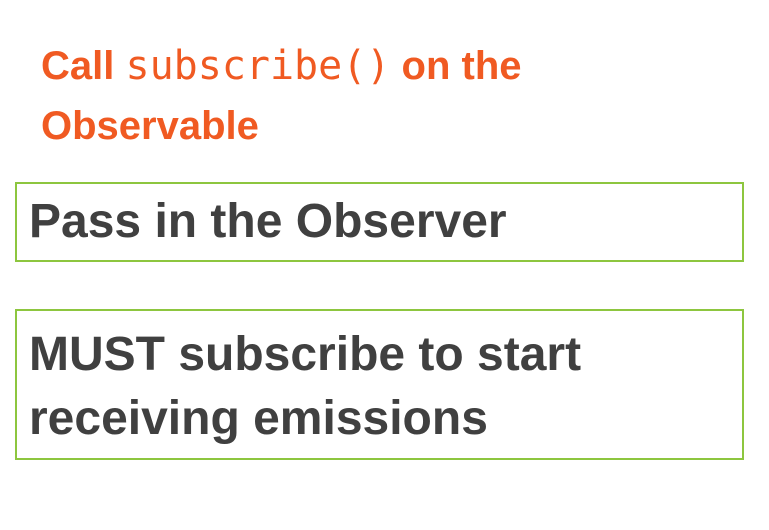 This screenshot has height=530, width=769. I want to click on heading-text-on-the: on the, so click(461, 66).